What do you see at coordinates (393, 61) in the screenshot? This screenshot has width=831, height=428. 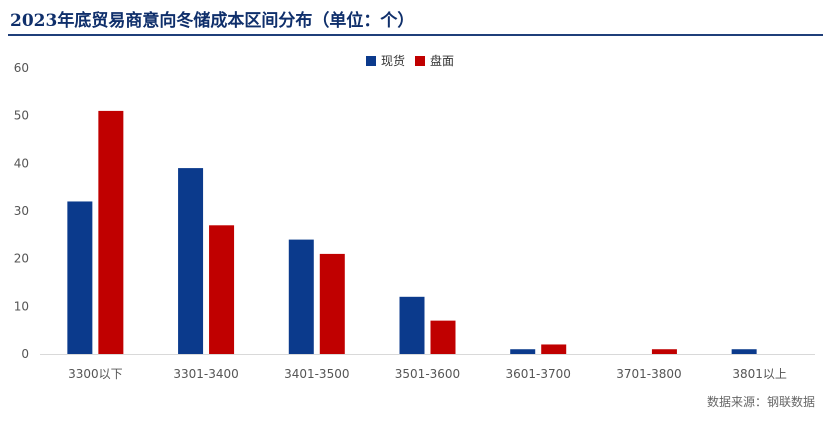 I see `legend-label-spot: 现货` at bounding box center [393, 61].